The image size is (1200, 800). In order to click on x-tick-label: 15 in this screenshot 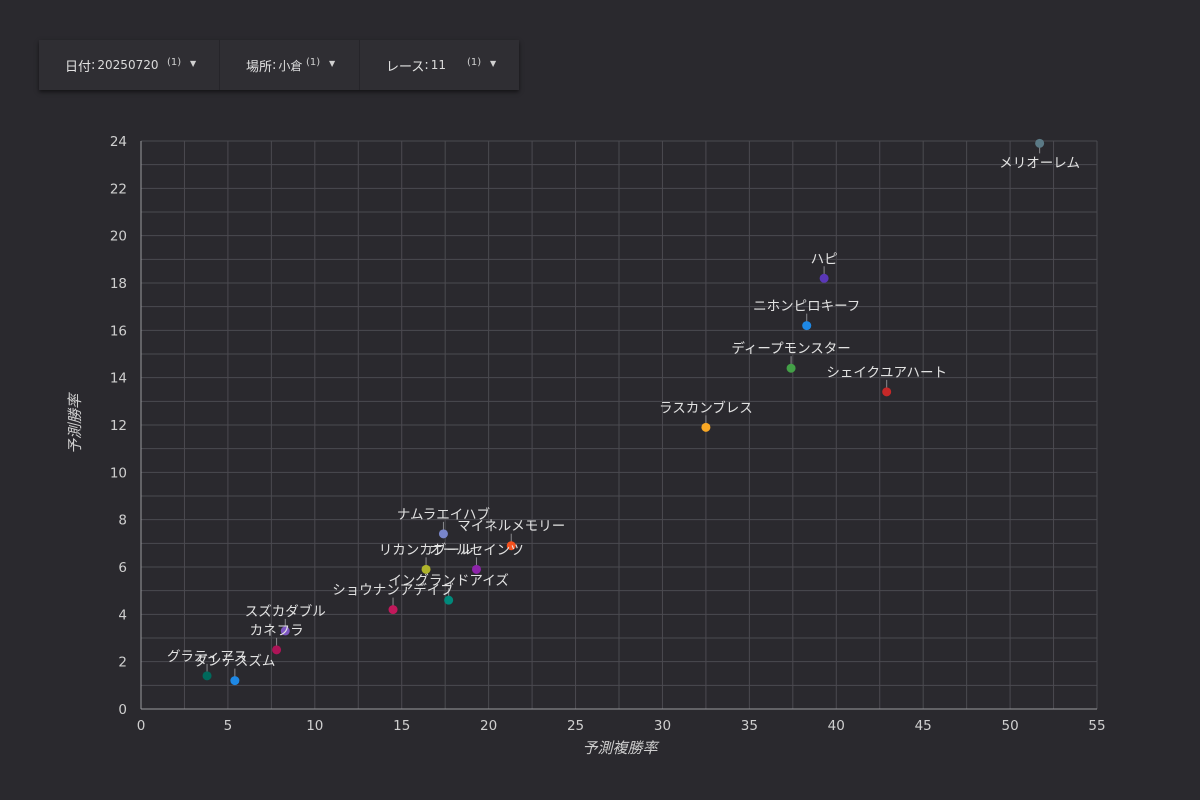, I will do `click(401, 726)`.